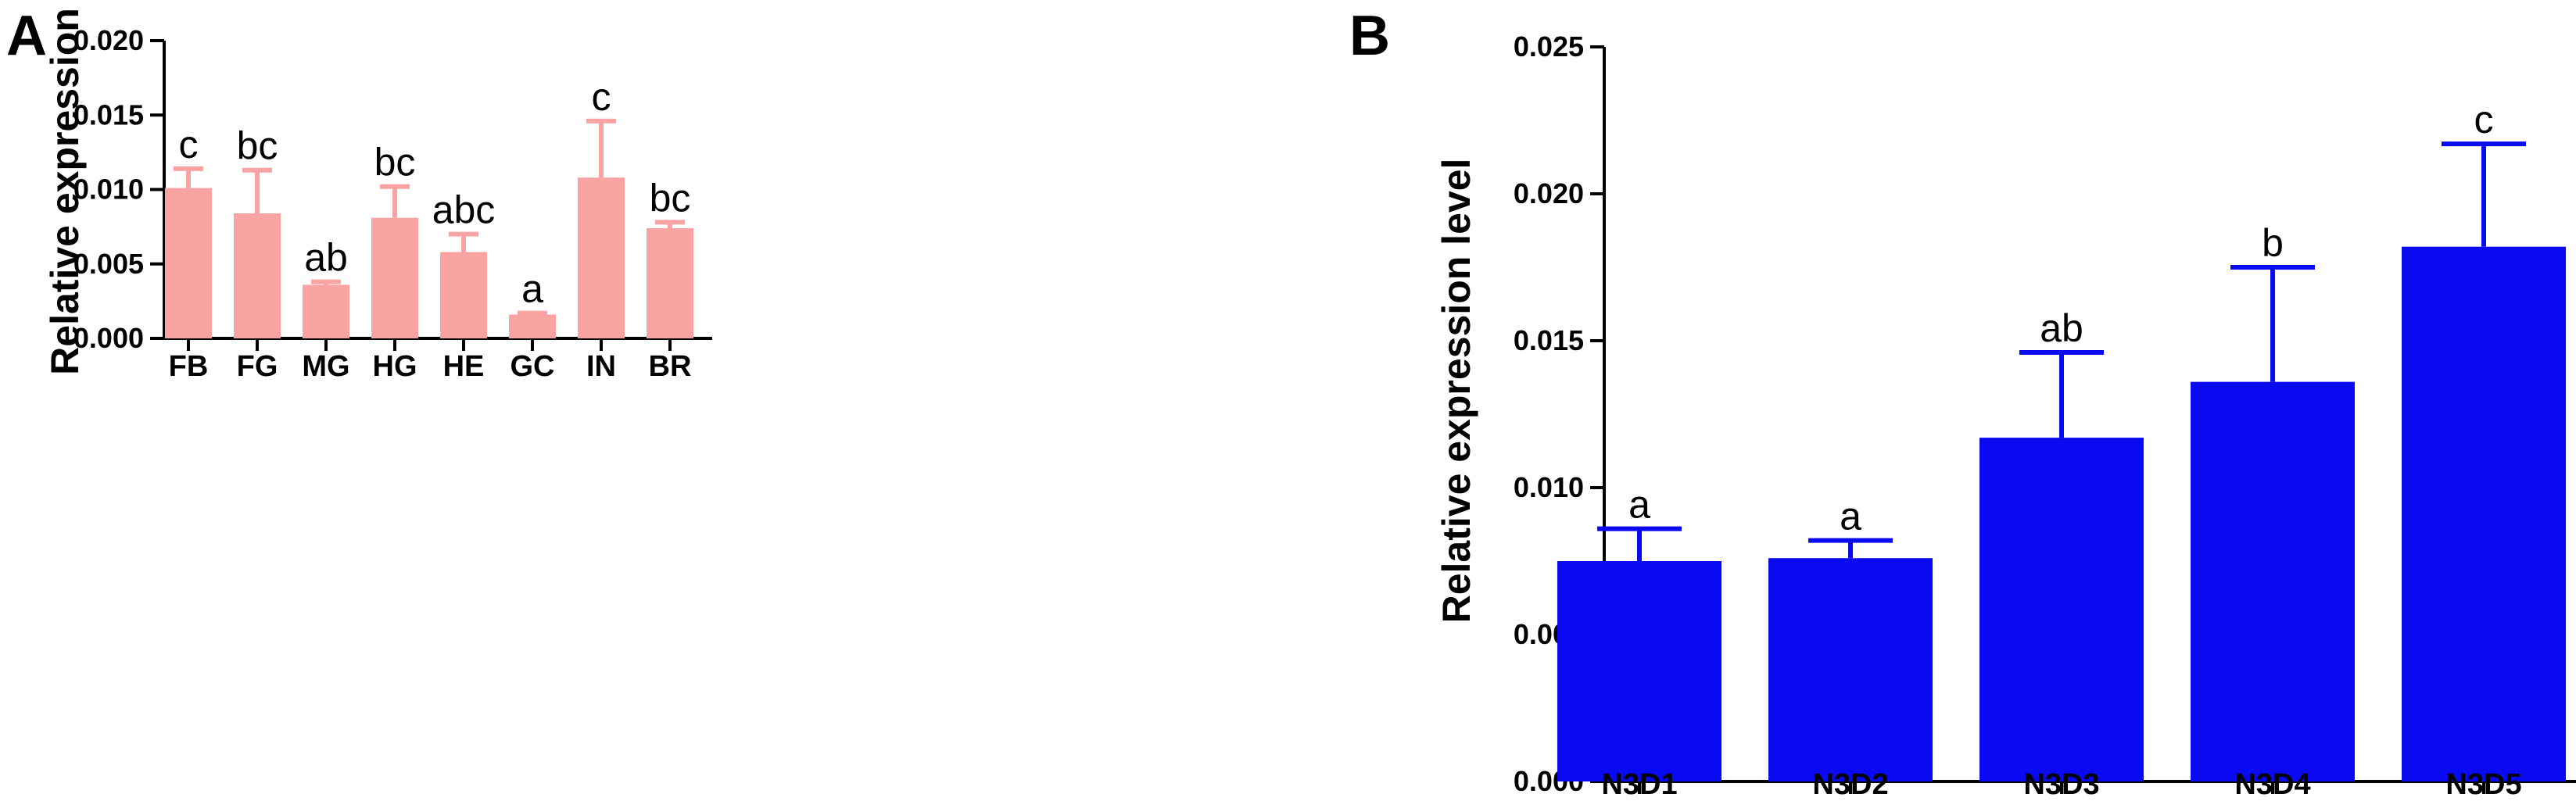  Describe the element at coordinates (601, 366) in the screenshot. I see `x-category-label-a: IN` at that location.